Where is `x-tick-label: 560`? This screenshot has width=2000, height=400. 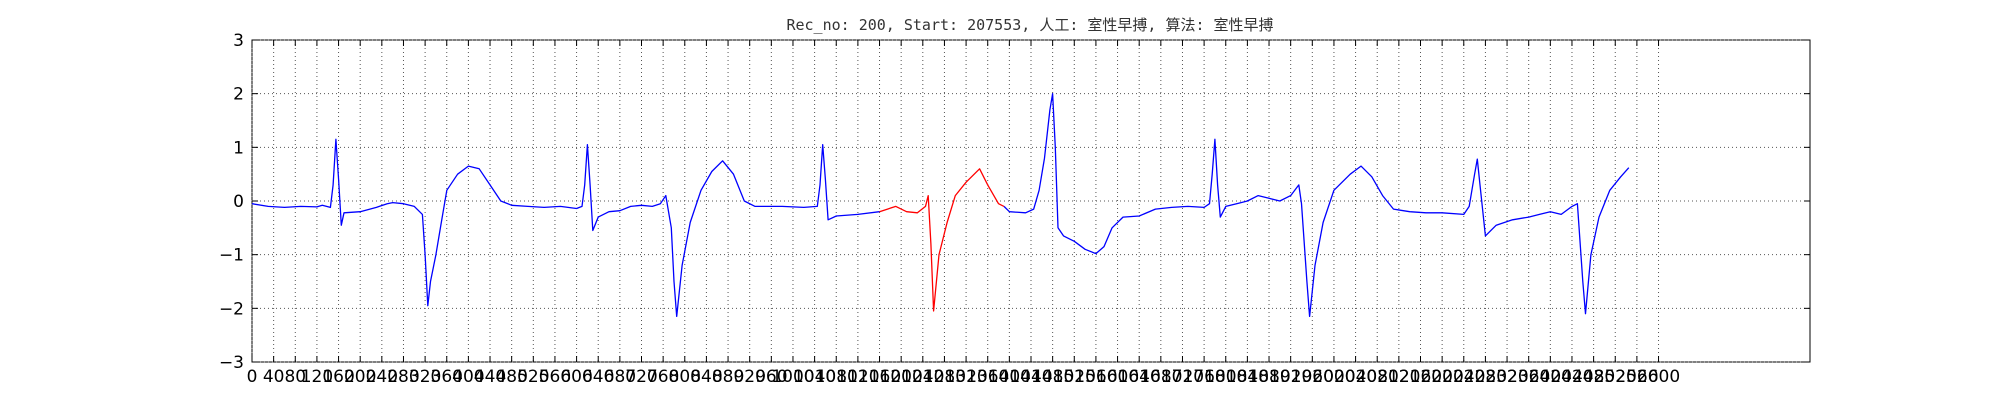
x-tick-label: 560 is located at coordinates (555, 377).